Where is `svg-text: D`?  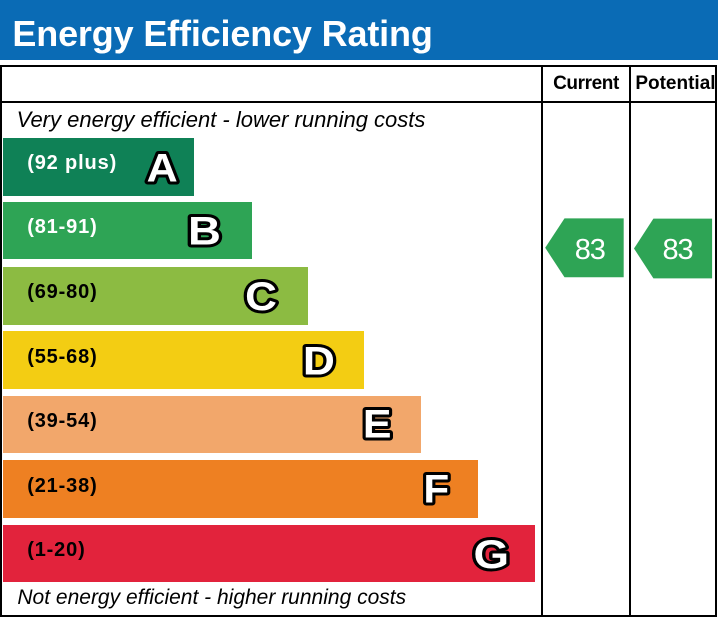 svg-text: D is located at coordinates (319, 362).